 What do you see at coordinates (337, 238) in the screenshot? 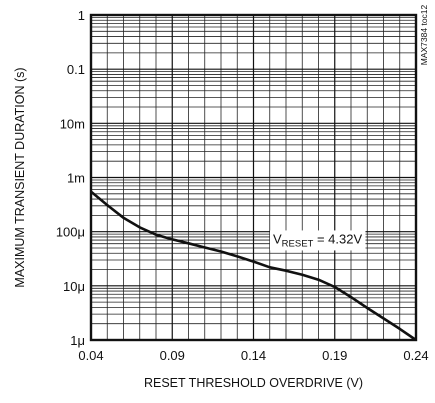
I see `annotation-suffix: = 4.32V` at bounding box center [337, 238].